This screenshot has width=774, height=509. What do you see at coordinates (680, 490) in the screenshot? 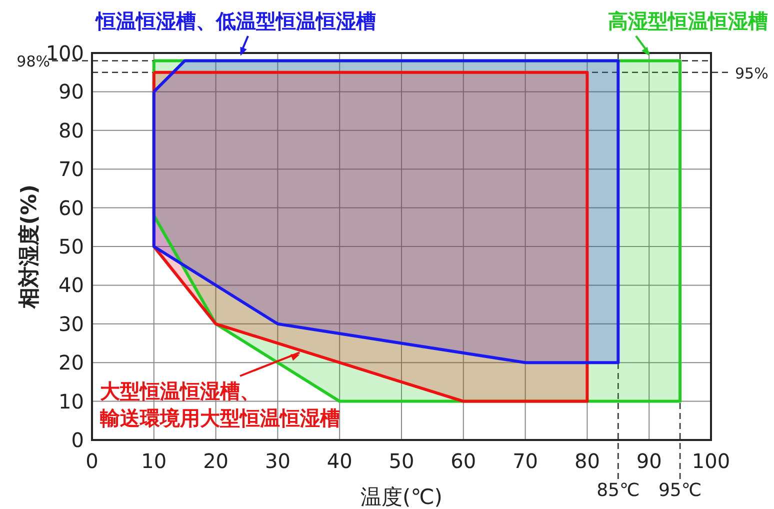
I see `ref-line-label: 95℃` at bounding box center [680, 490].